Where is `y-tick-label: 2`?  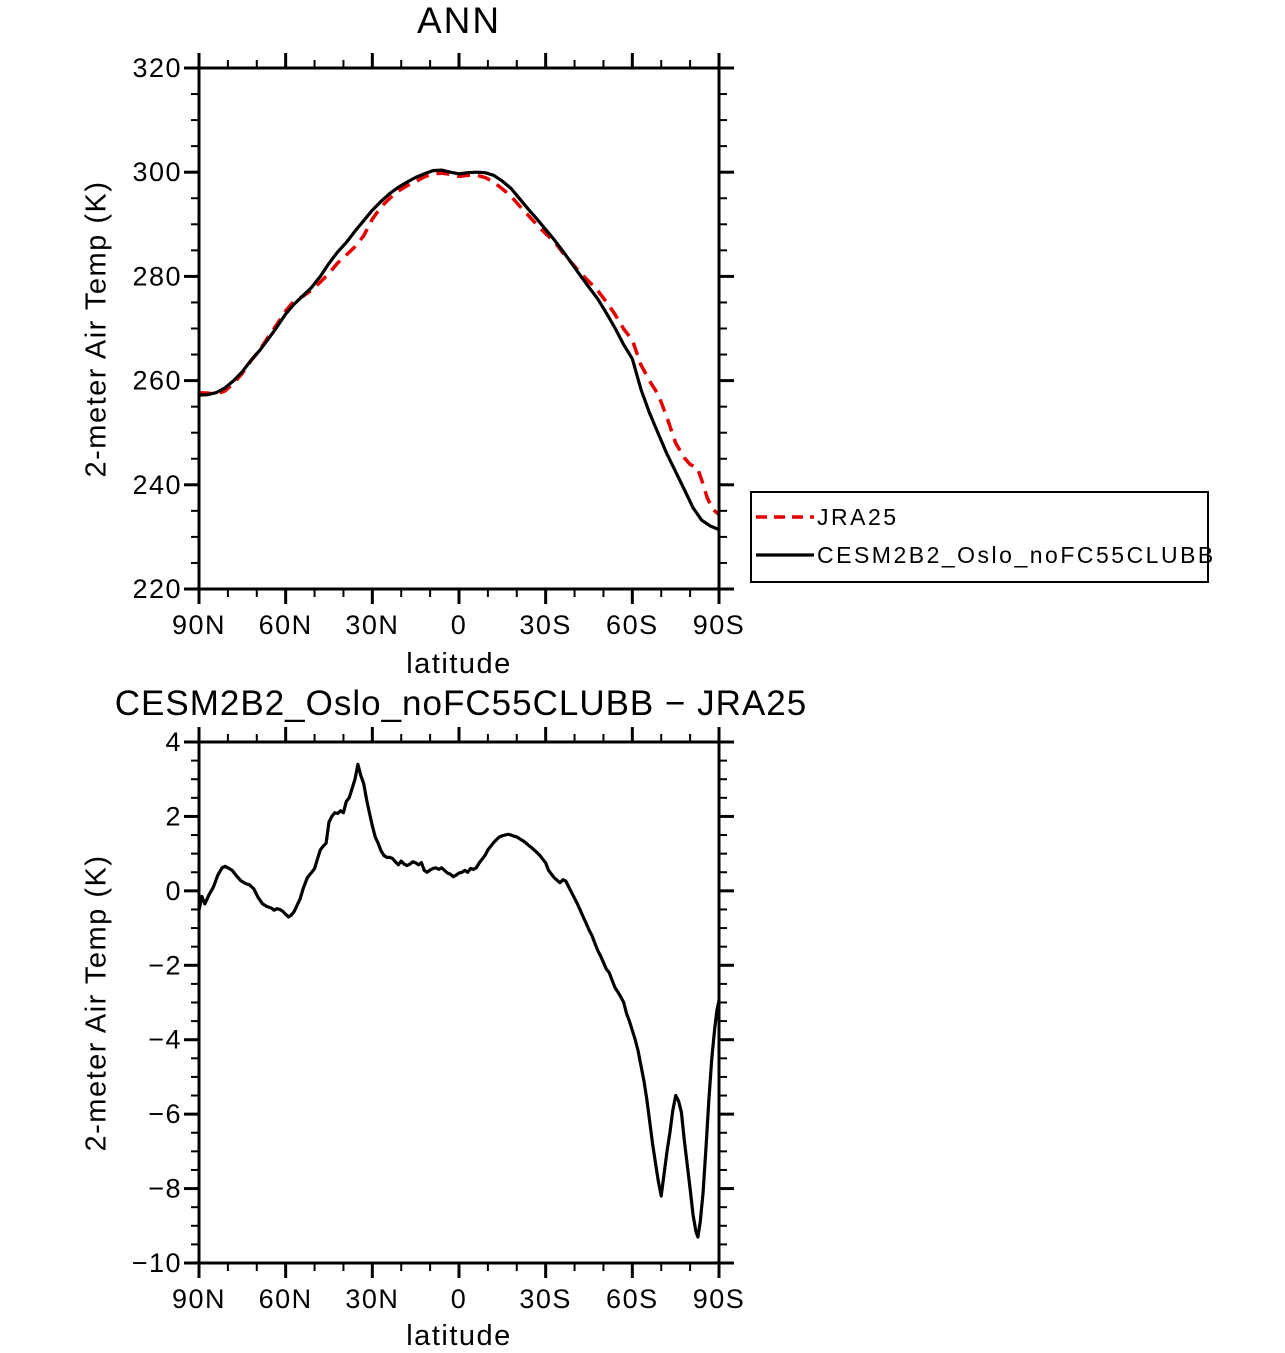
y-tick-label: 2 is located at coordinates (173, 816).